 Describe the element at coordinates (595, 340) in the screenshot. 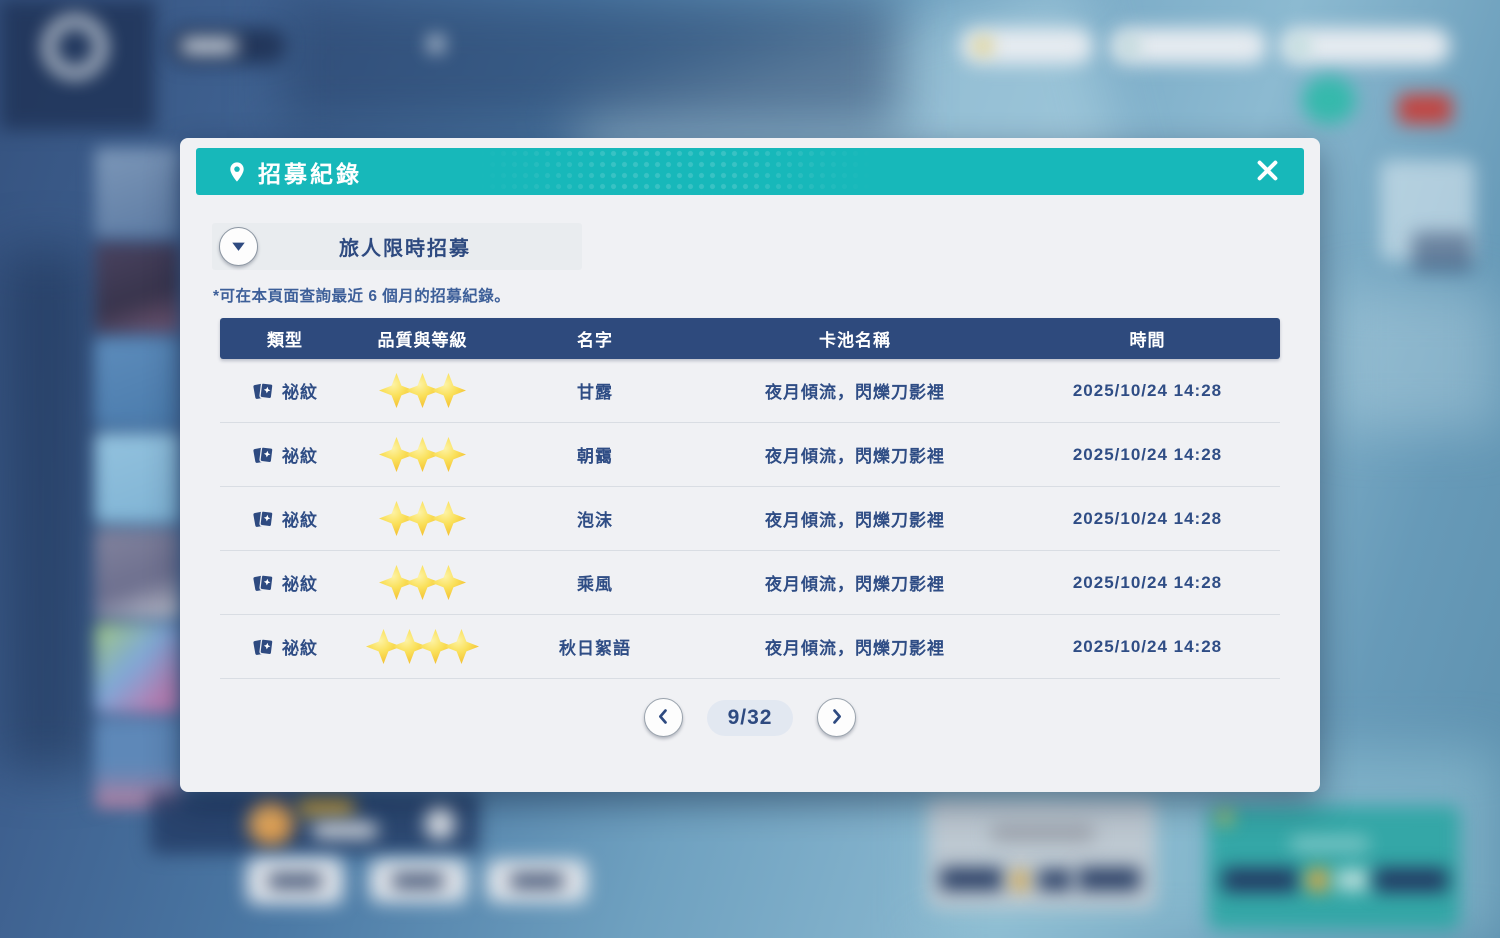

I see `column-header-name: 名字` at that location.